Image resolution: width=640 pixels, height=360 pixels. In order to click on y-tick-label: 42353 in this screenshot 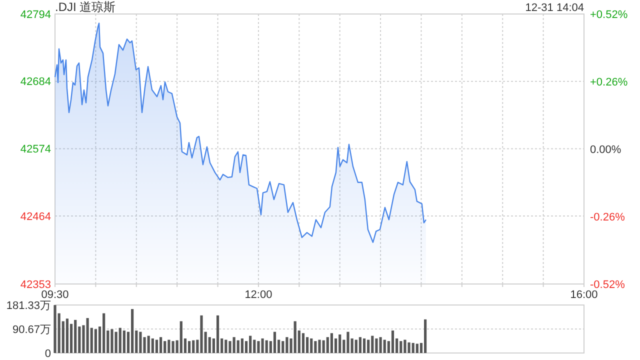, I will do `click(35, 284)`.